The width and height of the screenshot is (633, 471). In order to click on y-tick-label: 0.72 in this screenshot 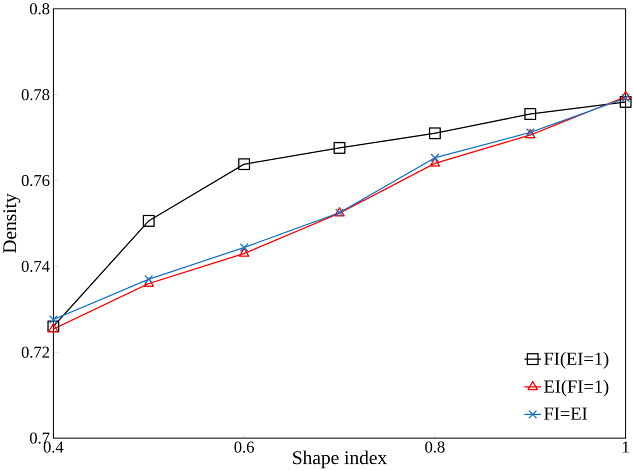, I will do `click(36, 352)`.